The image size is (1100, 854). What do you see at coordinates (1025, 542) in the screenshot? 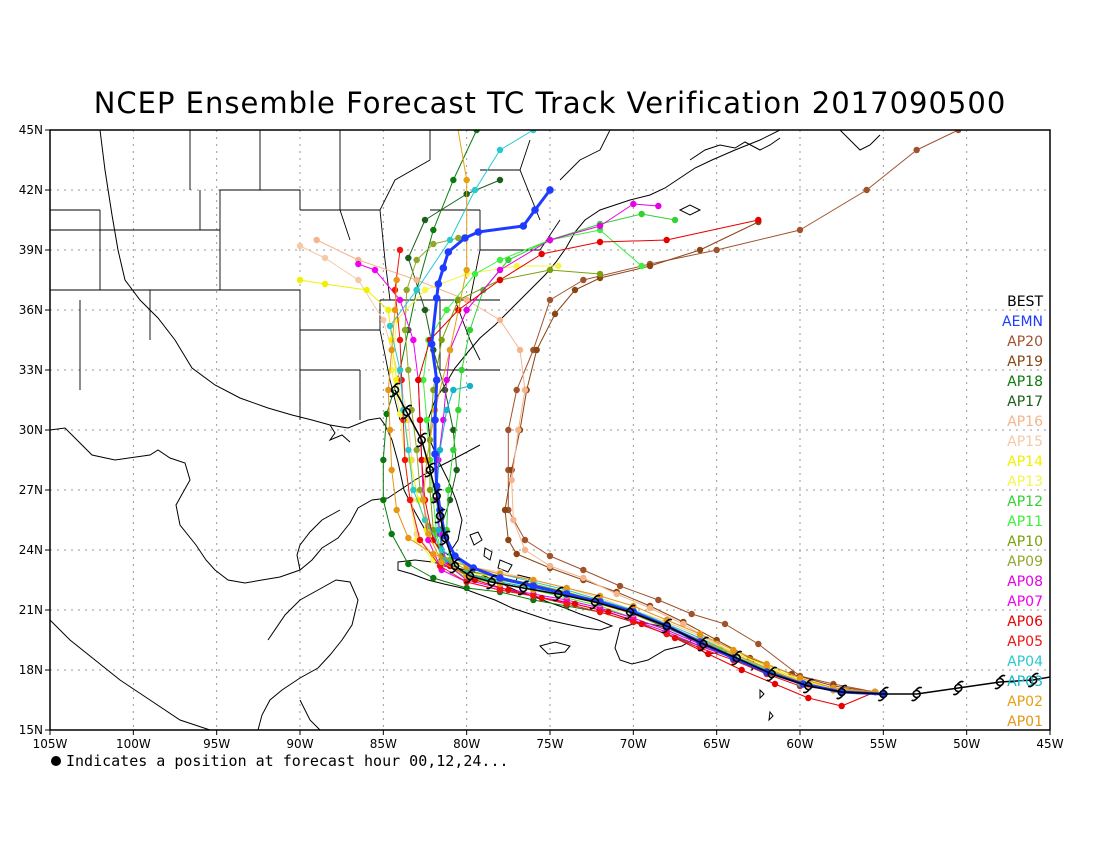
I see `legend-item-ap10: AP10` at bounding box center [1025, 542].